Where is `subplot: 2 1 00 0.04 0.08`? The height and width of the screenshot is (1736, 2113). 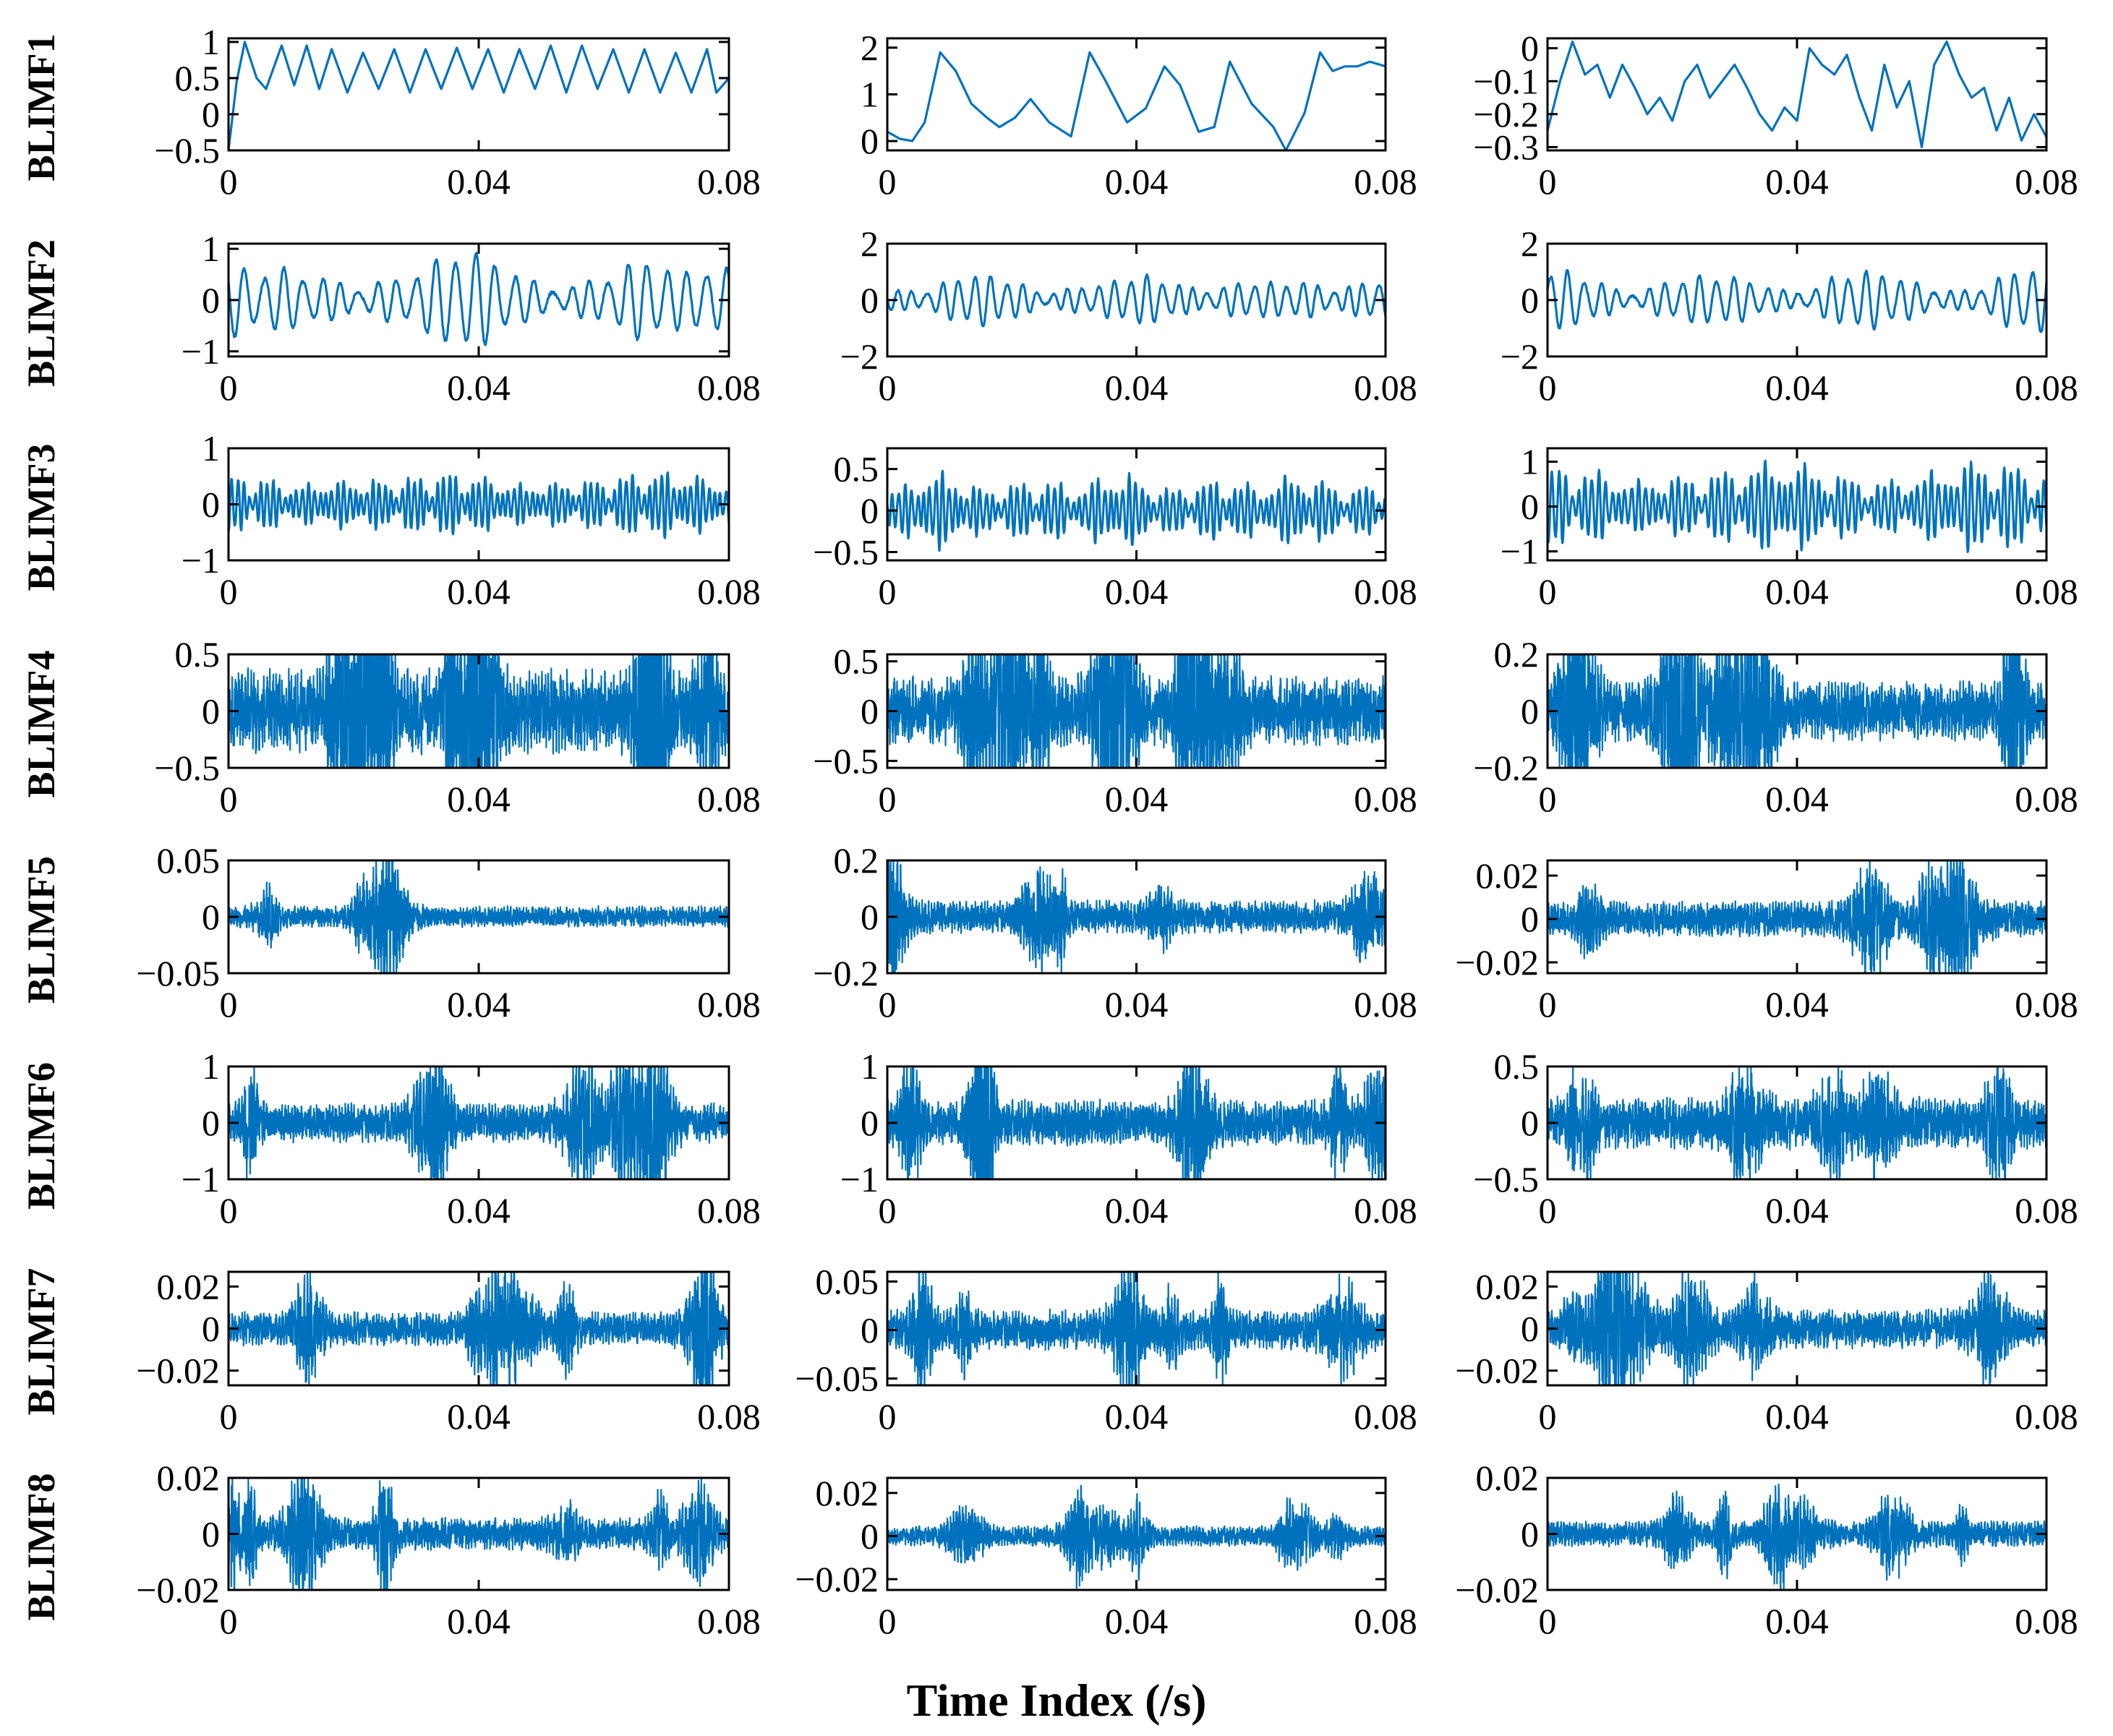
subplot: 2 1 00 0.04 0.08 is located at coordinates (1139, 114).